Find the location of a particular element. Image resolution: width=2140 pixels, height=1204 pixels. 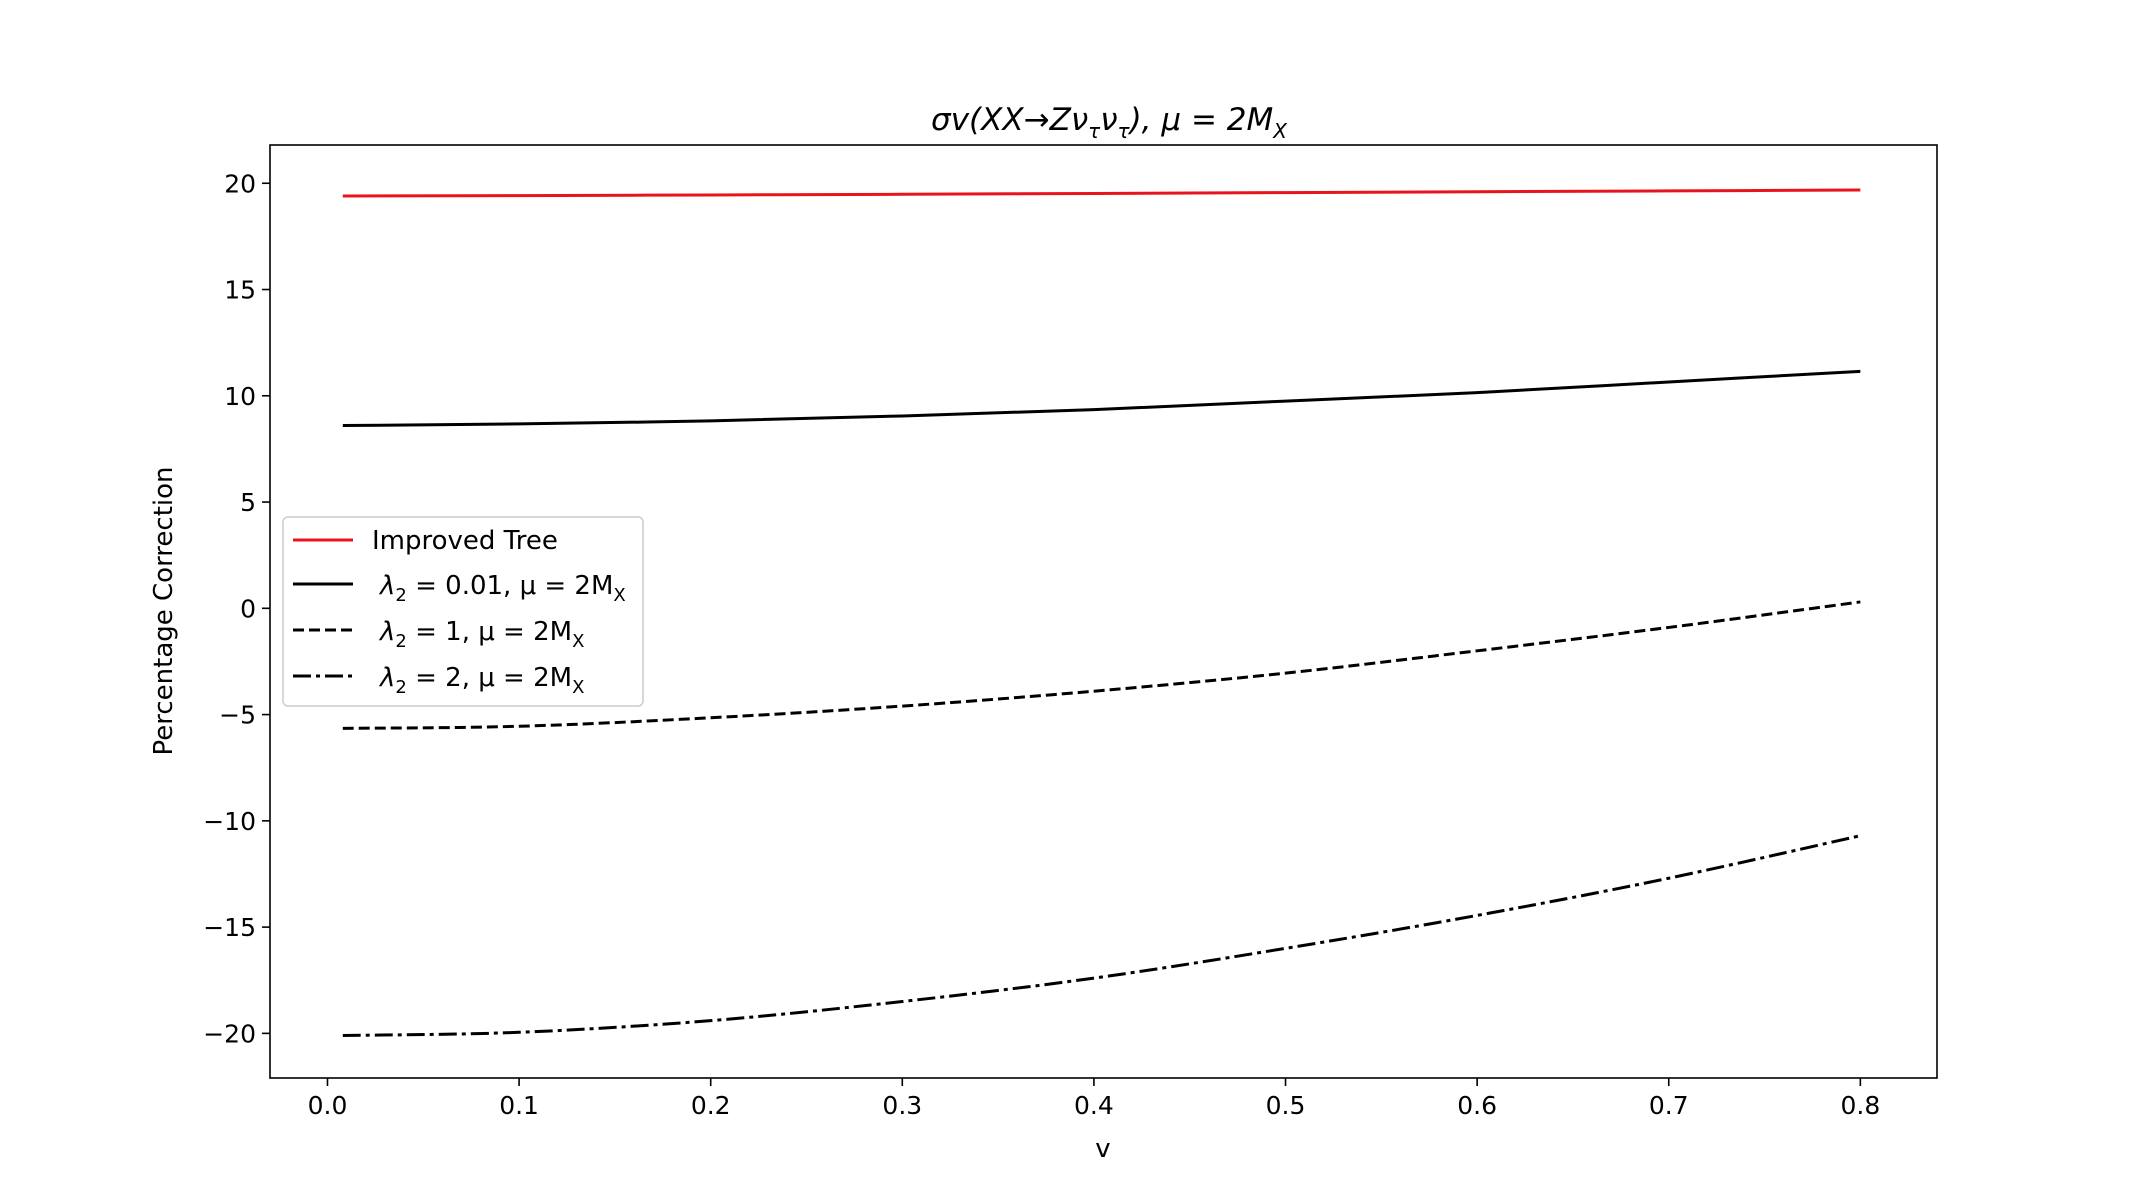

x-tick-label: 0.3 is located at coordinates (902, 1105).